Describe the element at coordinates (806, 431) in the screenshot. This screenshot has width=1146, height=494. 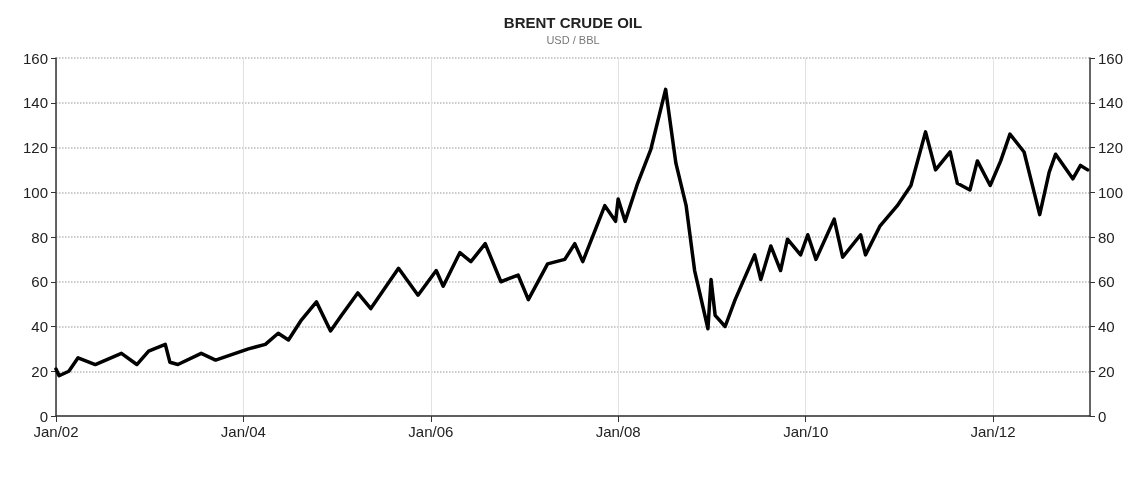
I see `x-tick-label: Jan/10` at that location.